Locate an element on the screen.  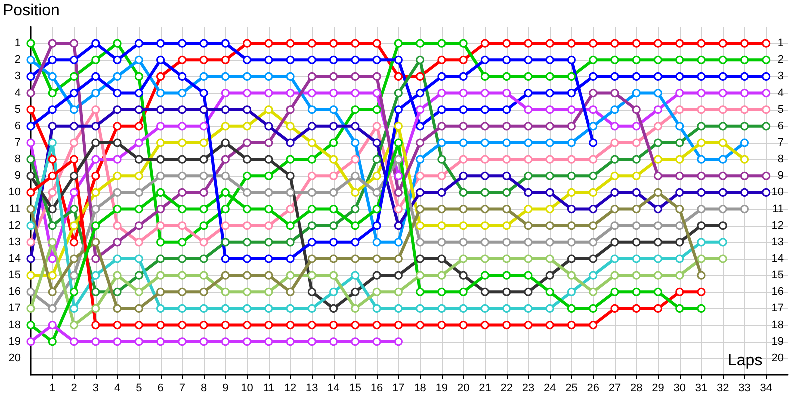
y2-tick-label: 16 is located at coordinates (778, 292).